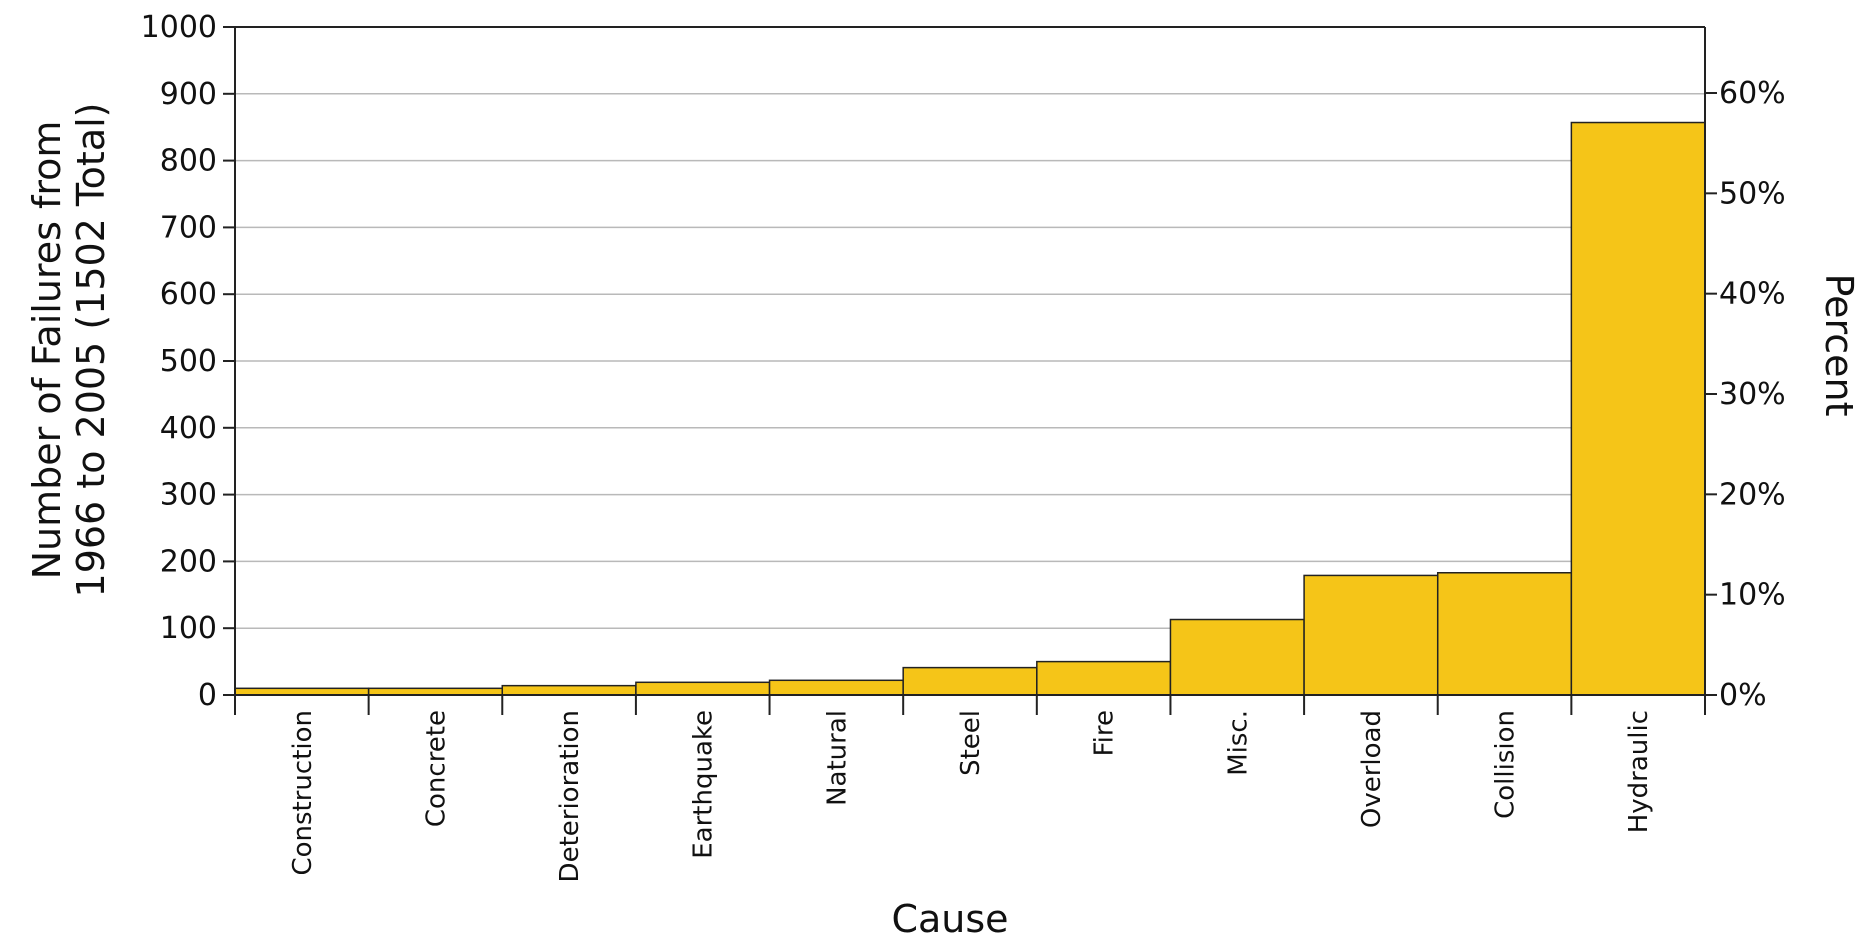 The image size is (1860, 937). I want to click on category-label: Construction, so click(303, 793).